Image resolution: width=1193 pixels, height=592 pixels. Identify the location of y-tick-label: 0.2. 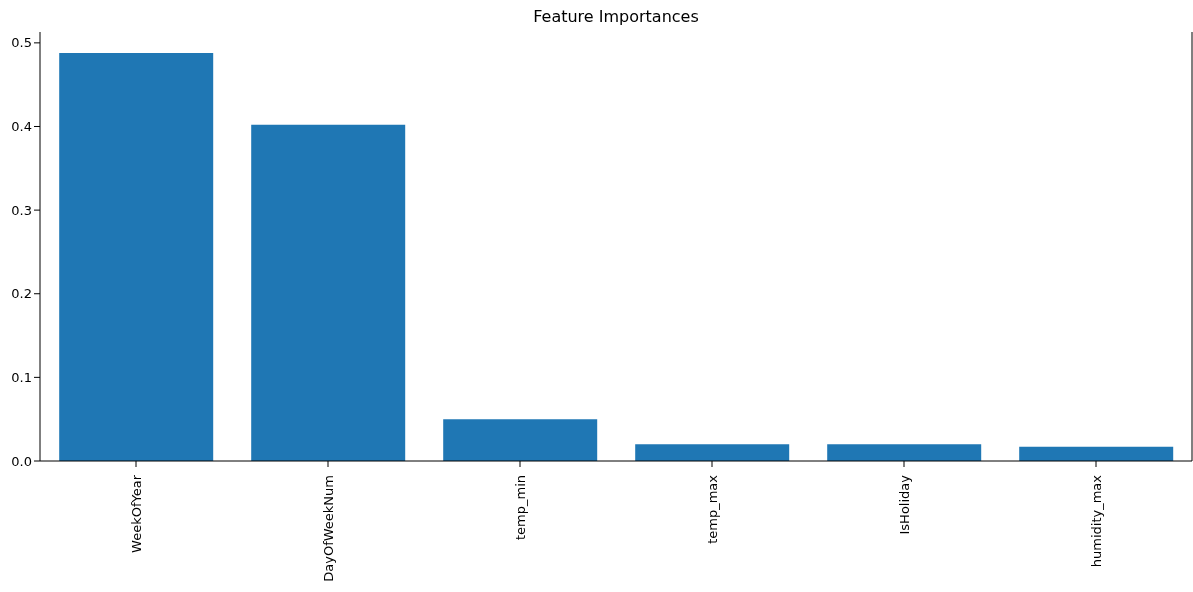
(21, 294).